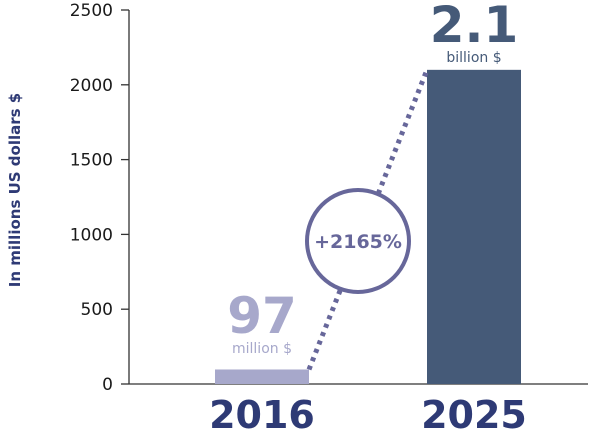 The height and width of the screenshot is (433, 590). Describe the element at coordinates (91, 235) in the screenshot. I see `y-tick-label-1000: 1000` at that location.